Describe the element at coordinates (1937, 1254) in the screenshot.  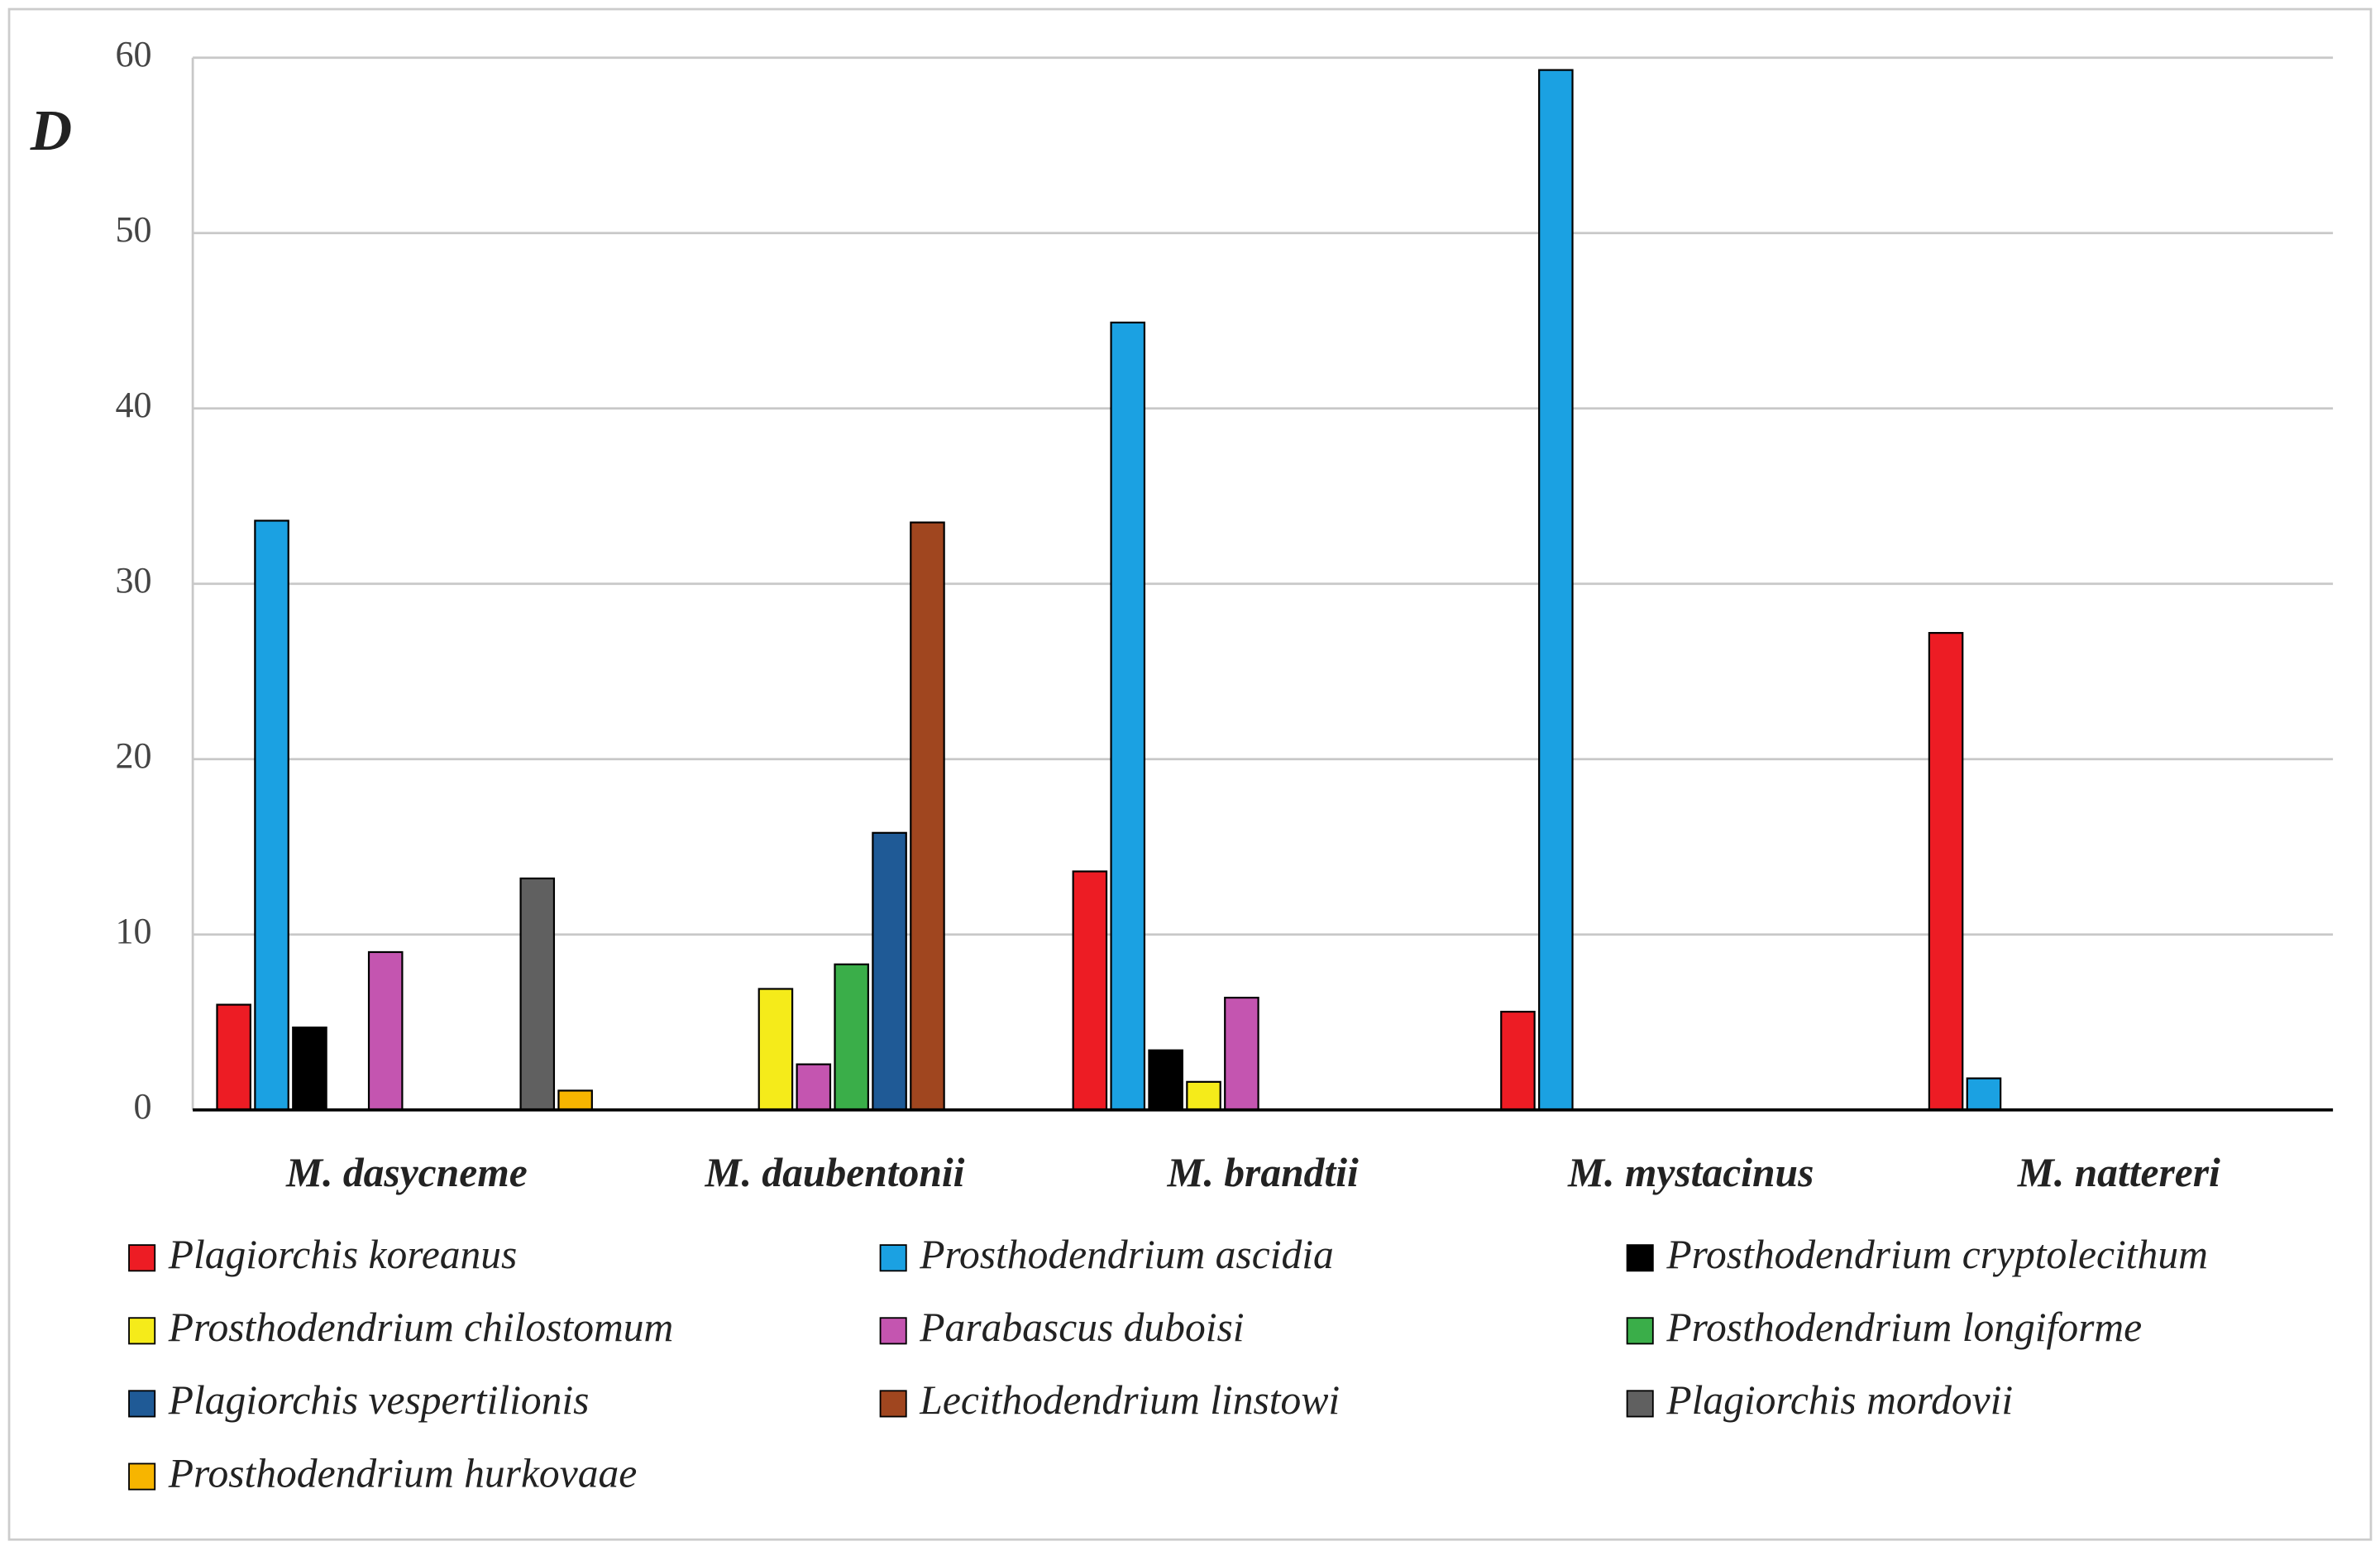
I see `legend-label: Prosthodendrium cryptolecithum` at that location.